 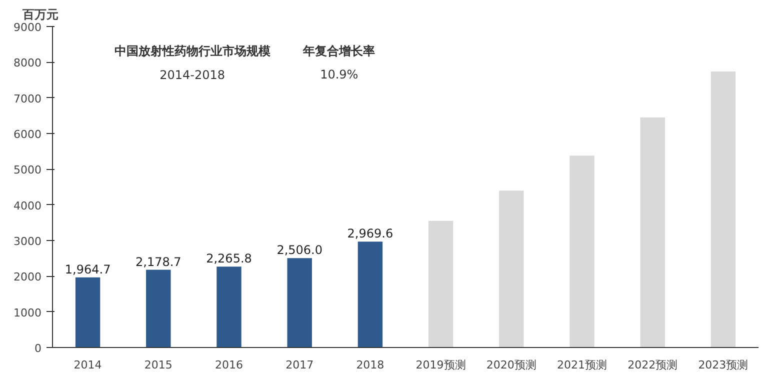 What do you see at coordinates (193, 75) in the screenshot?
I see `annotation: 2014-2018` at bounding box center [193, 75].